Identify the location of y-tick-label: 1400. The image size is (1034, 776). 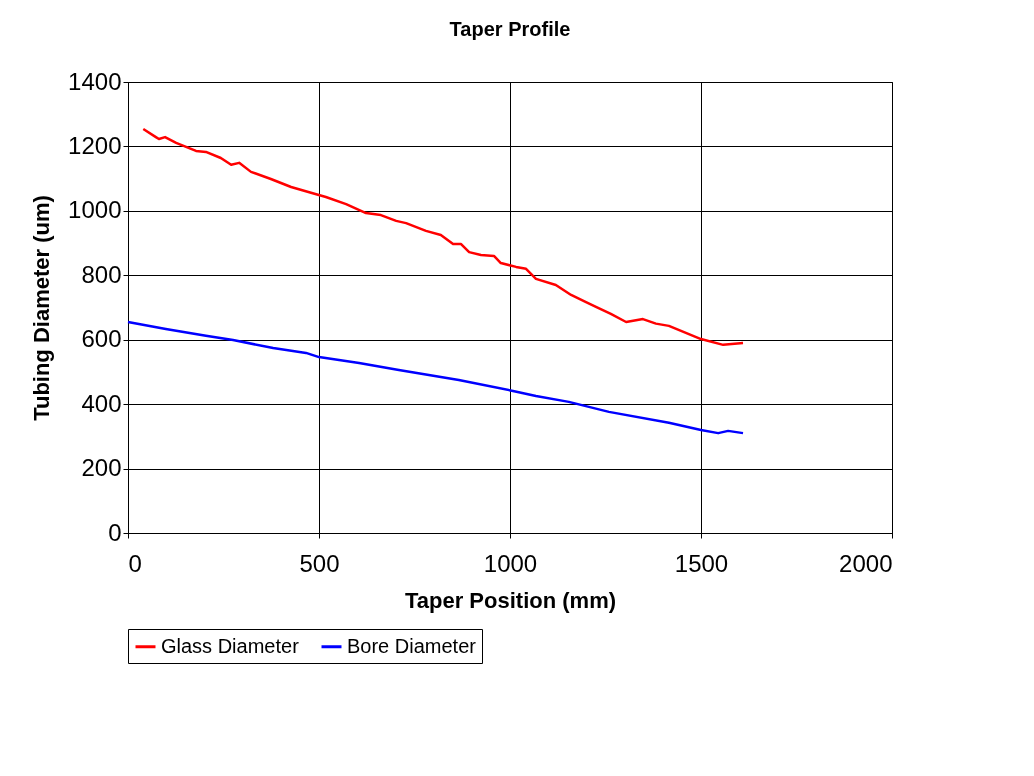
(95, 81).